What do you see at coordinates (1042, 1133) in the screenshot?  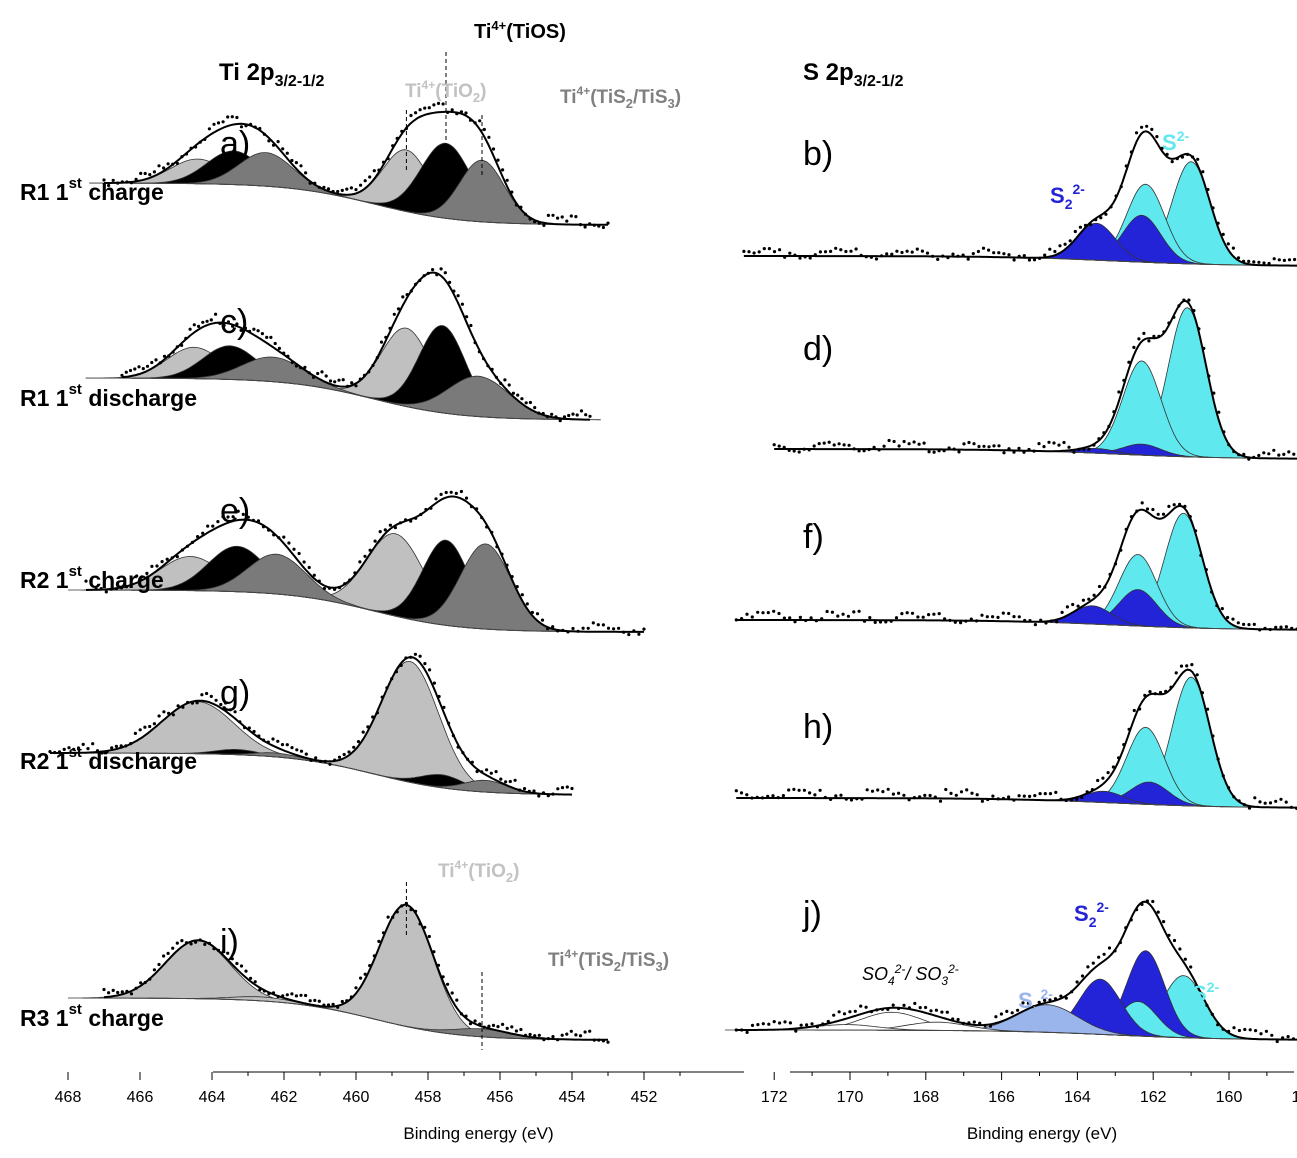 I see `axis-title: Binding energy (eV)` at bounding box center [1042, 1133].